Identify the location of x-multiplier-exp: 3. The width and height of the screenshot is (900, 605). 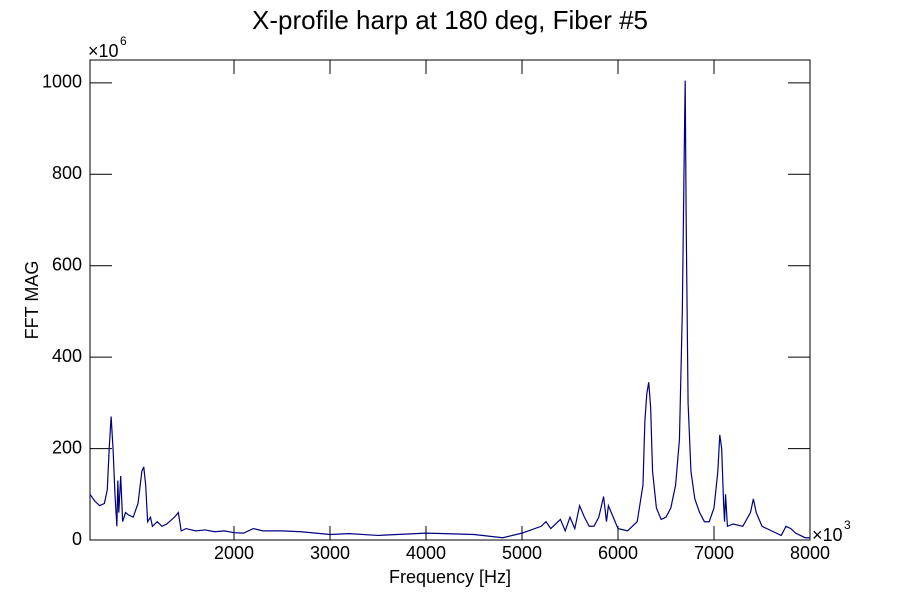
(847, 525).